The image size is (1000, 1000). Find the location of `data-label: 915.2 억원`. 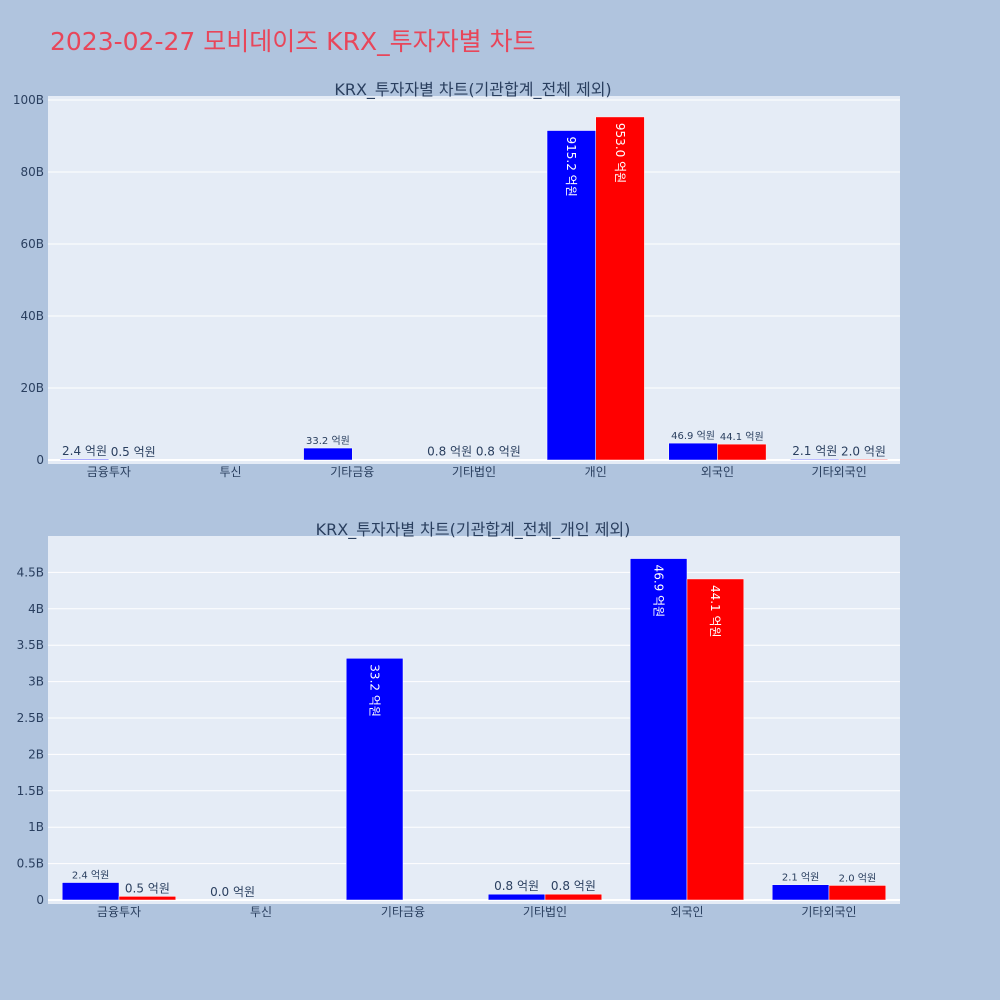

data-label: 915.2 억원 is located at coordinates (571, 167).